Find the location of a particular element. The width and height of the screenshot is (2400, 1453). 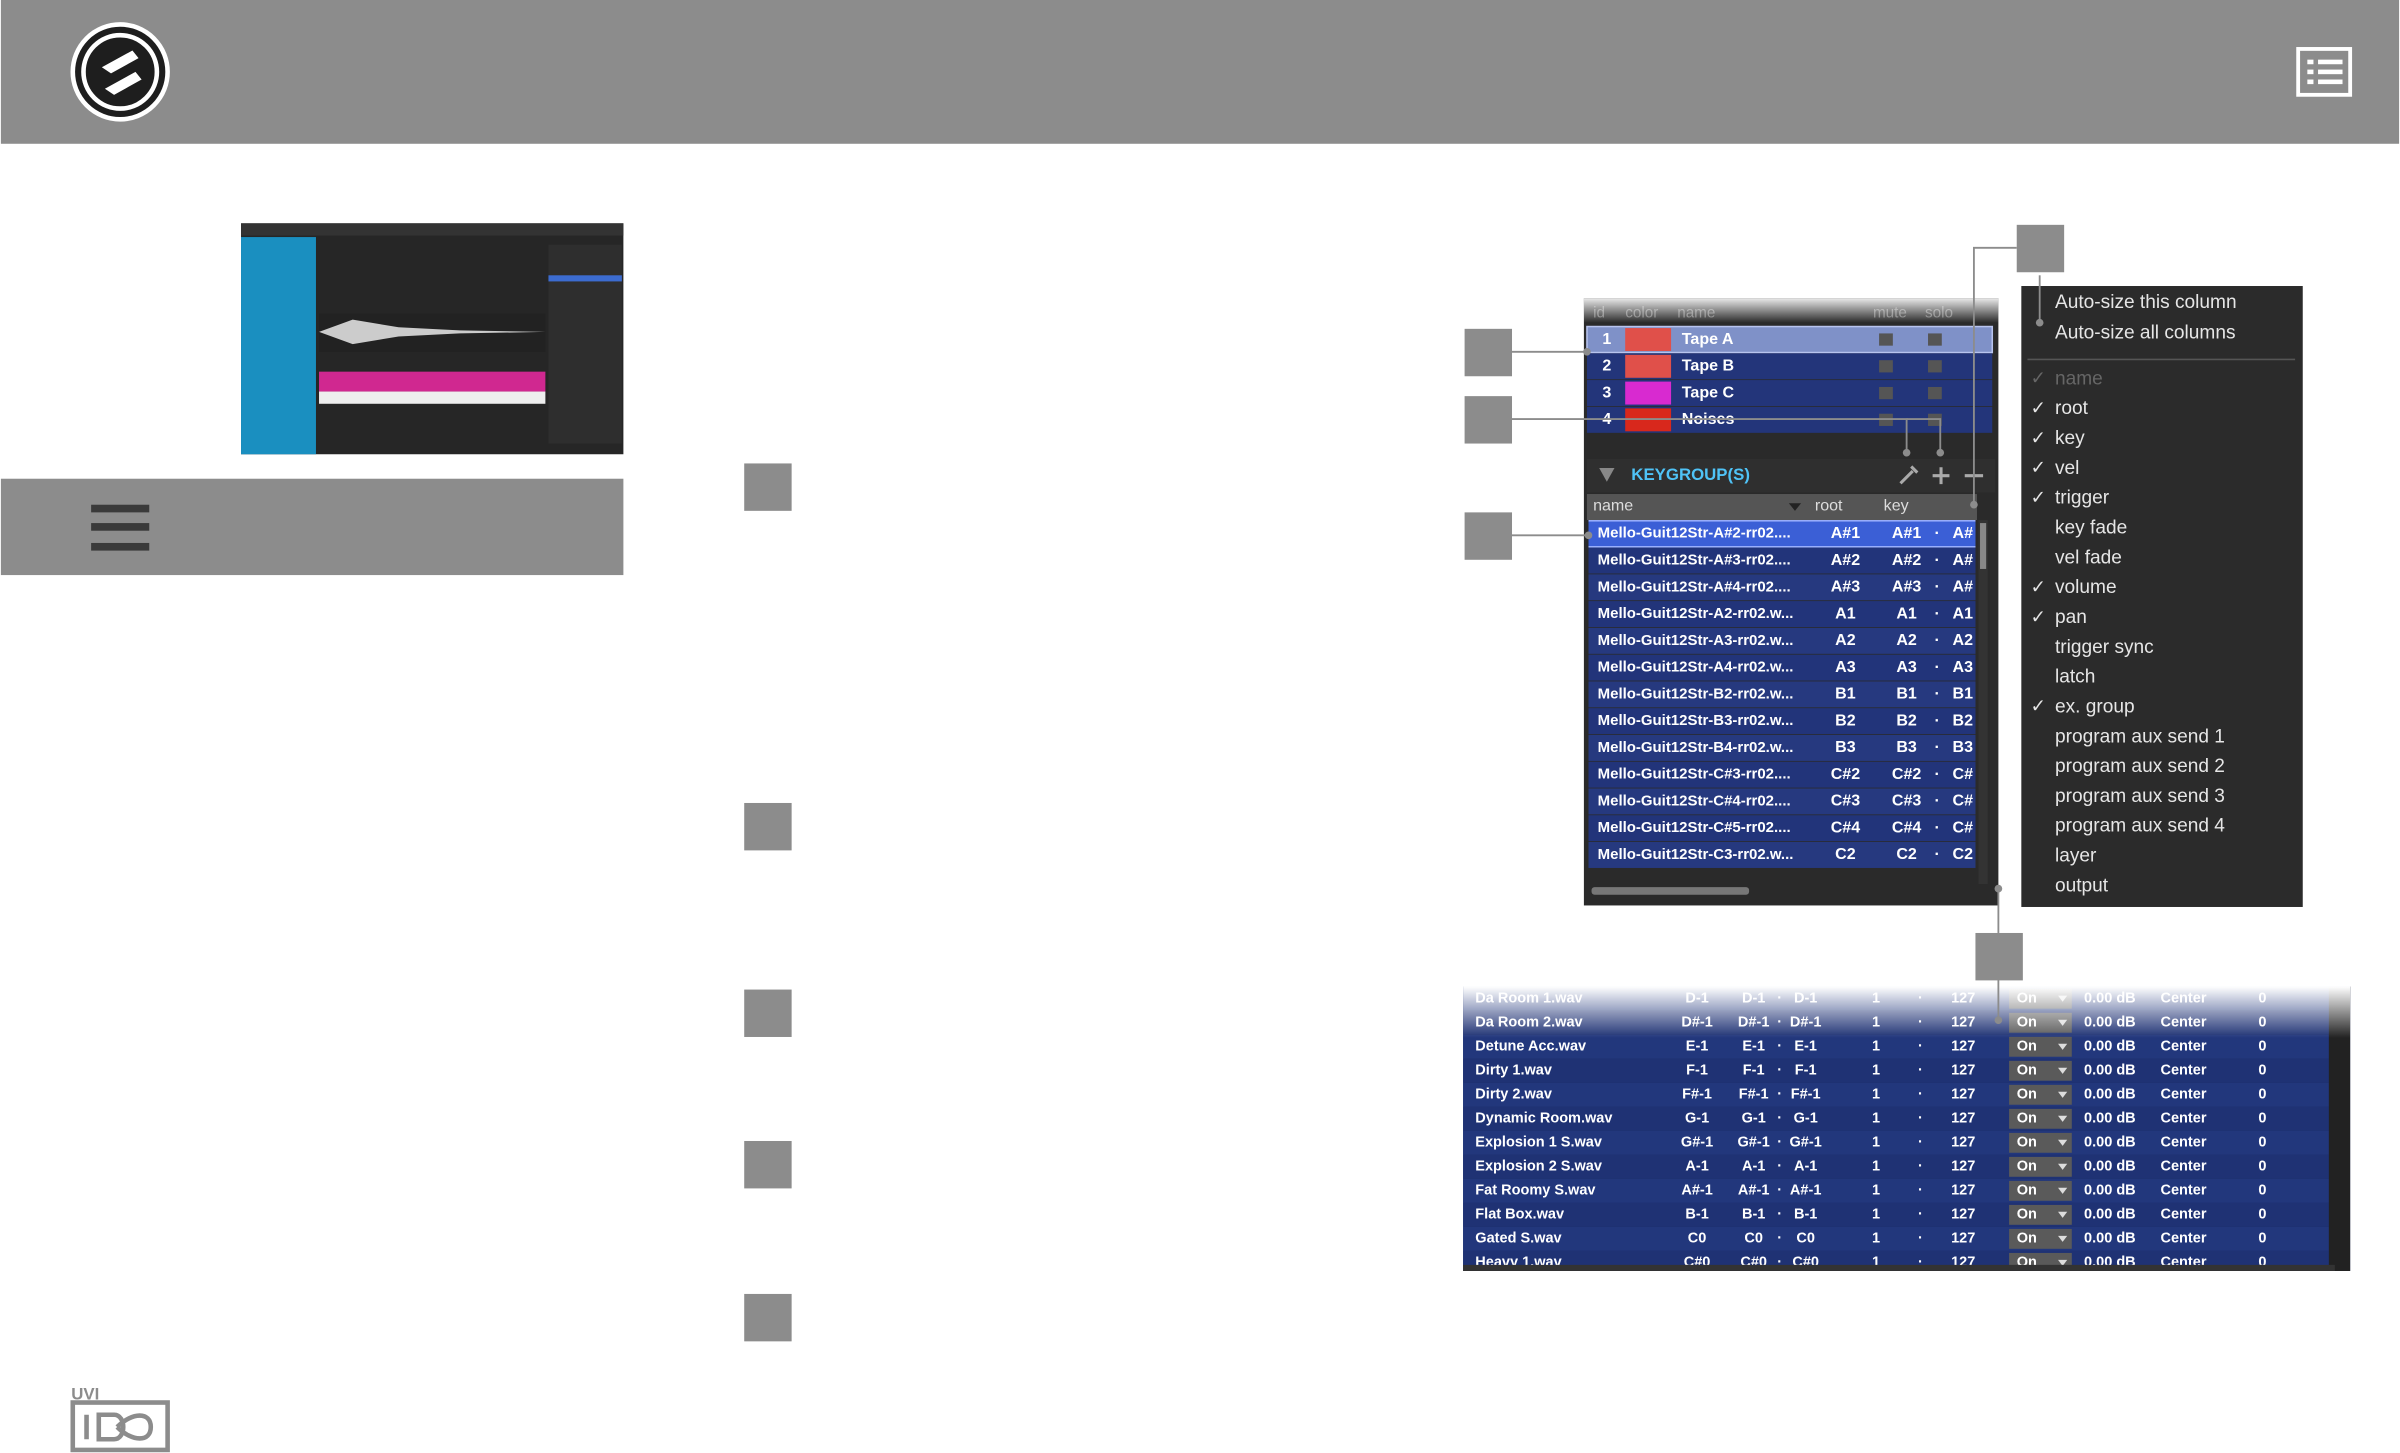

keygroup-column-header: root is located at coordinates (1829, 505).